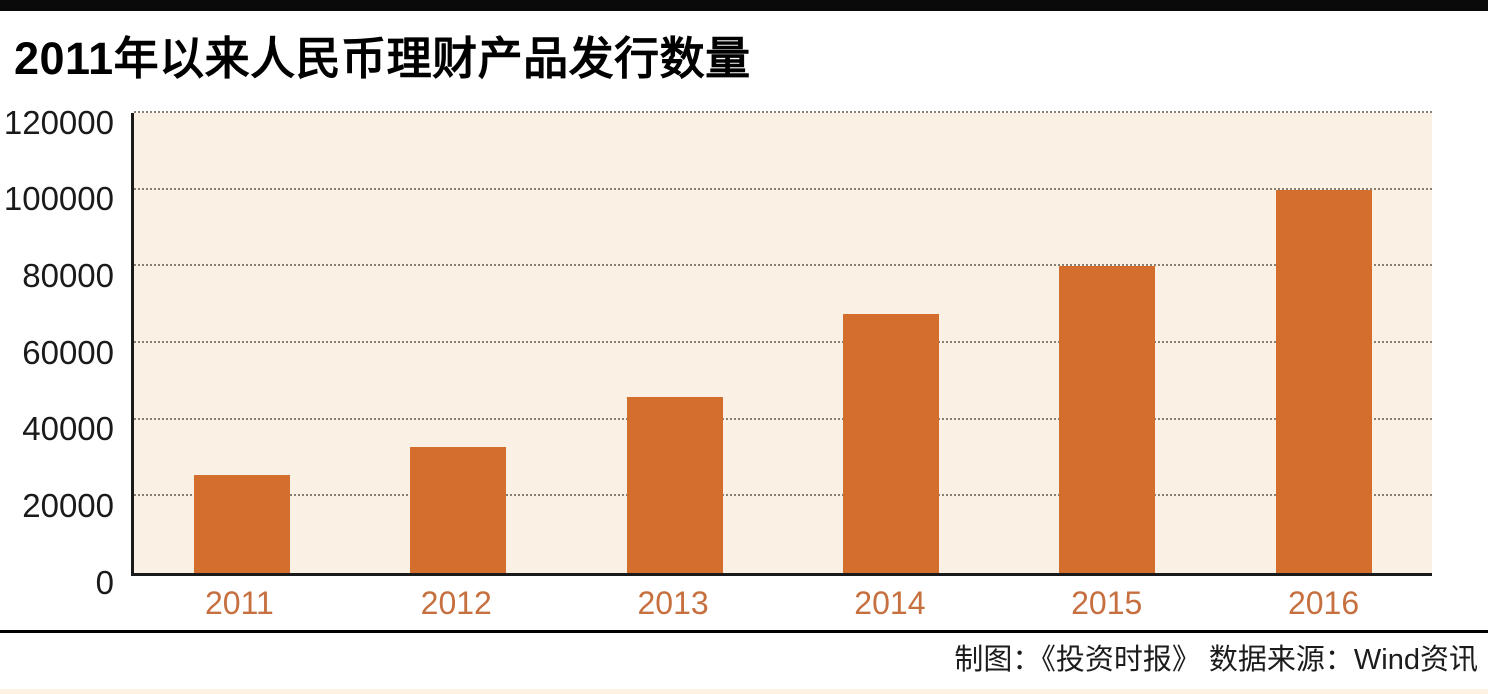  What do you see at coordinates (382, 58) in the screenshot?
I see `chart-title: 2011年以来人民币理财产品发行数量` at bounding box center [382, 58].